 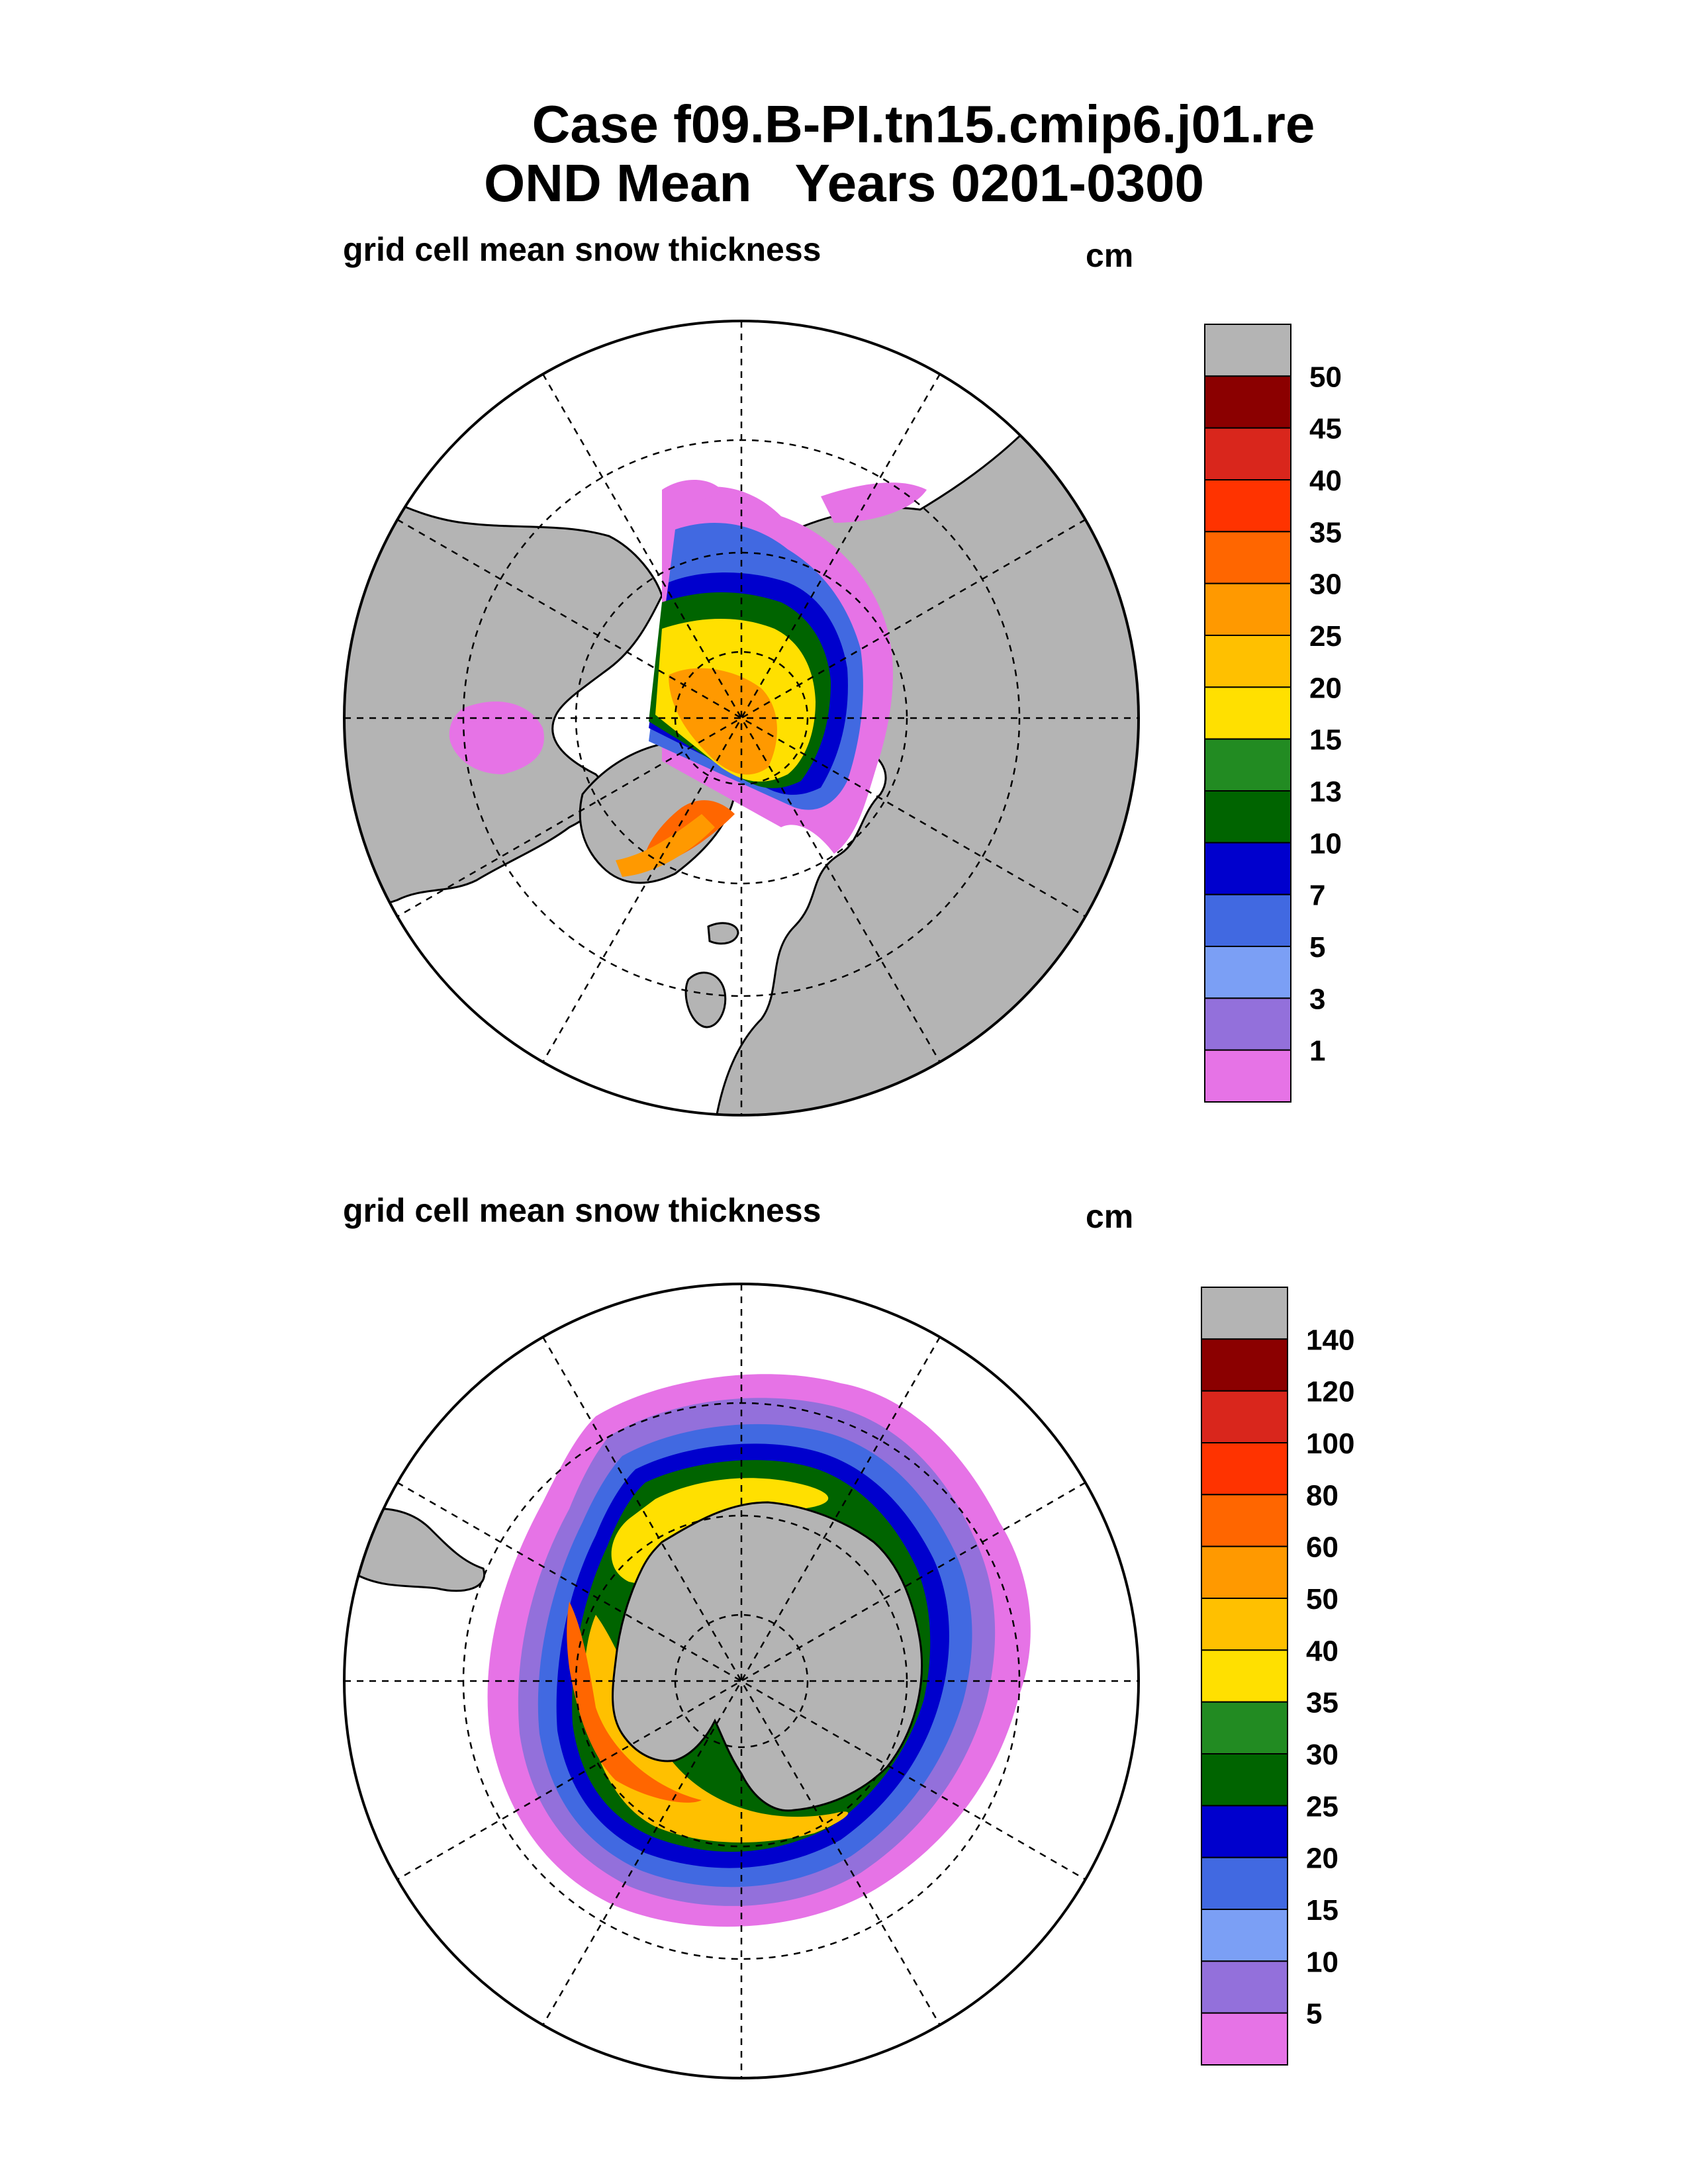 What do you see at coordinates (1330, 1340) in the screenshot?
I see `colorbar-label: 140` at bounding box center [1330, 1340].